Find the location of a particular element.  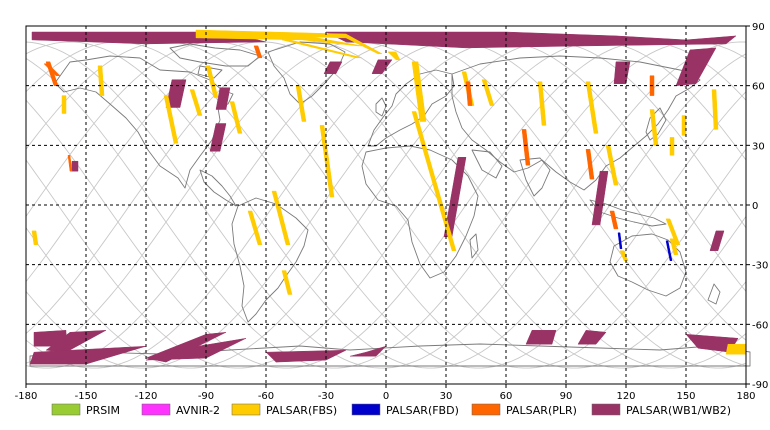

africa-coast is located at coordinates (420, 212).